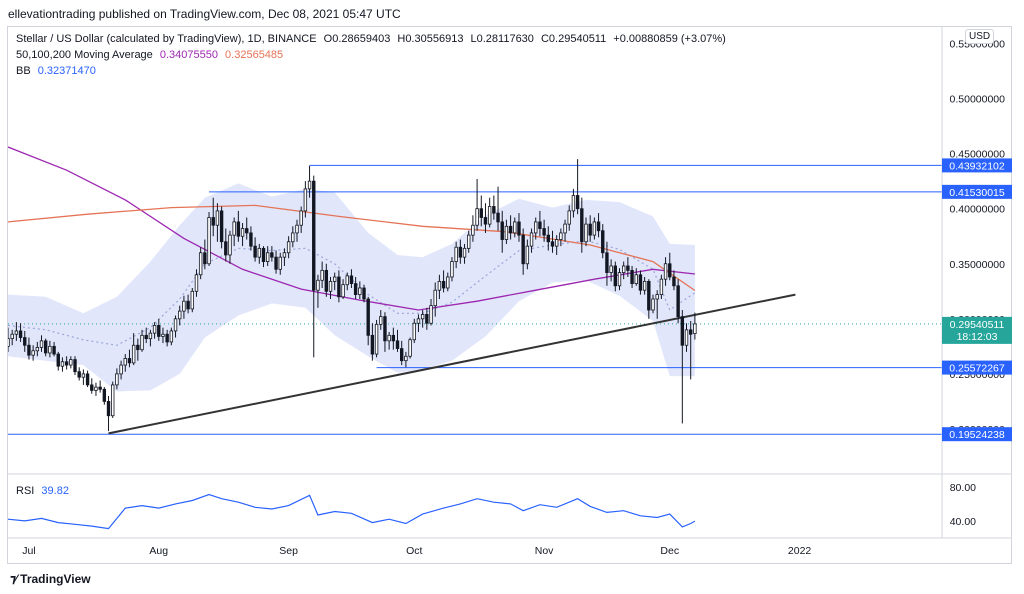 Image resolution: width=1024 pixels, height=594 pixels. What do you see at coordinates (357, 39) in the screenshot?
I see `ohlc-open: O0.28659403` at bounding box center [357, 39].